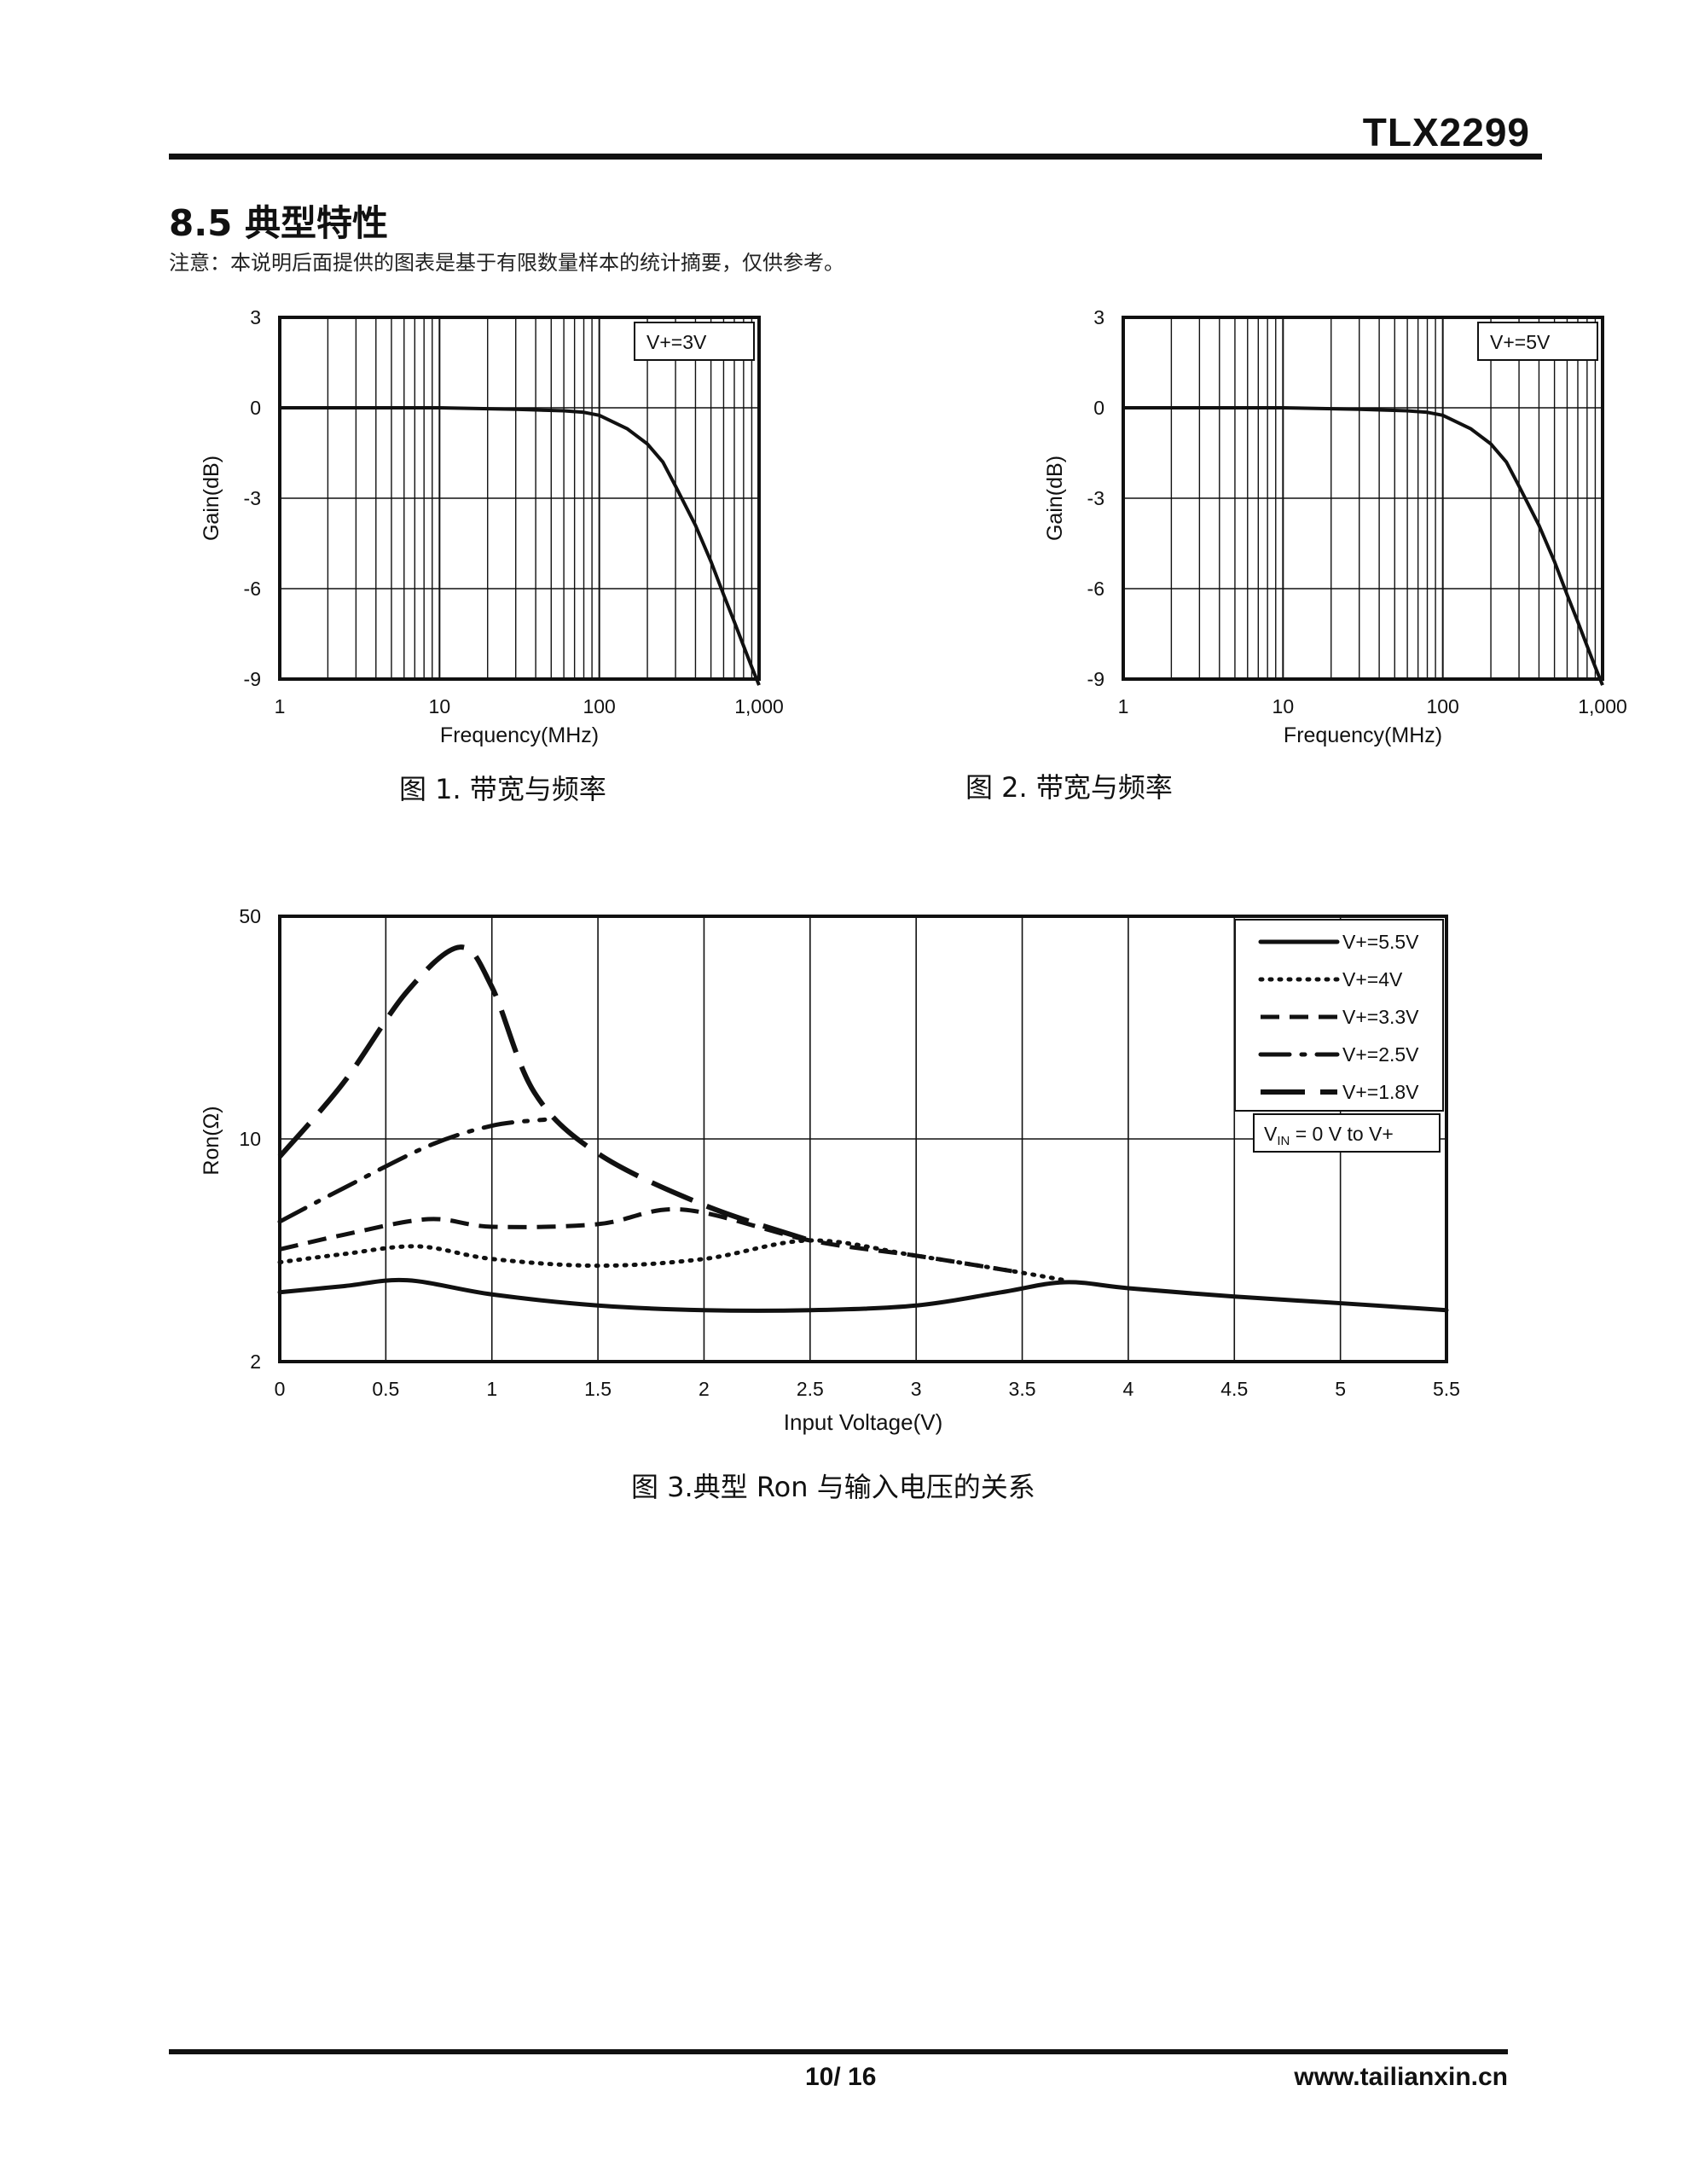 This screenshot has height=2184, width=1687. Describe the element at coordinates (705, 1389) in the screenshot. I see `x-tick-label: 2` at that location.